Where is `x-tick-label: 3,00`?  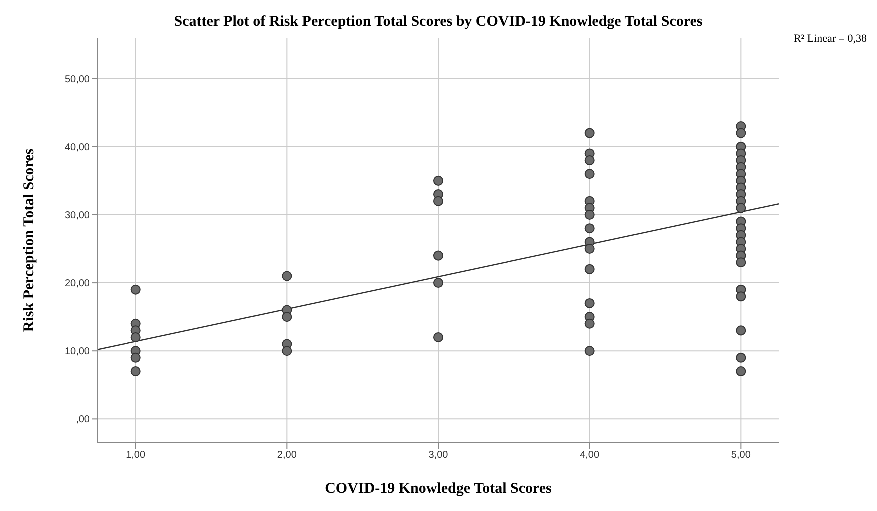
x-tick-label: 3,00 is located at coordinates (438, 456).